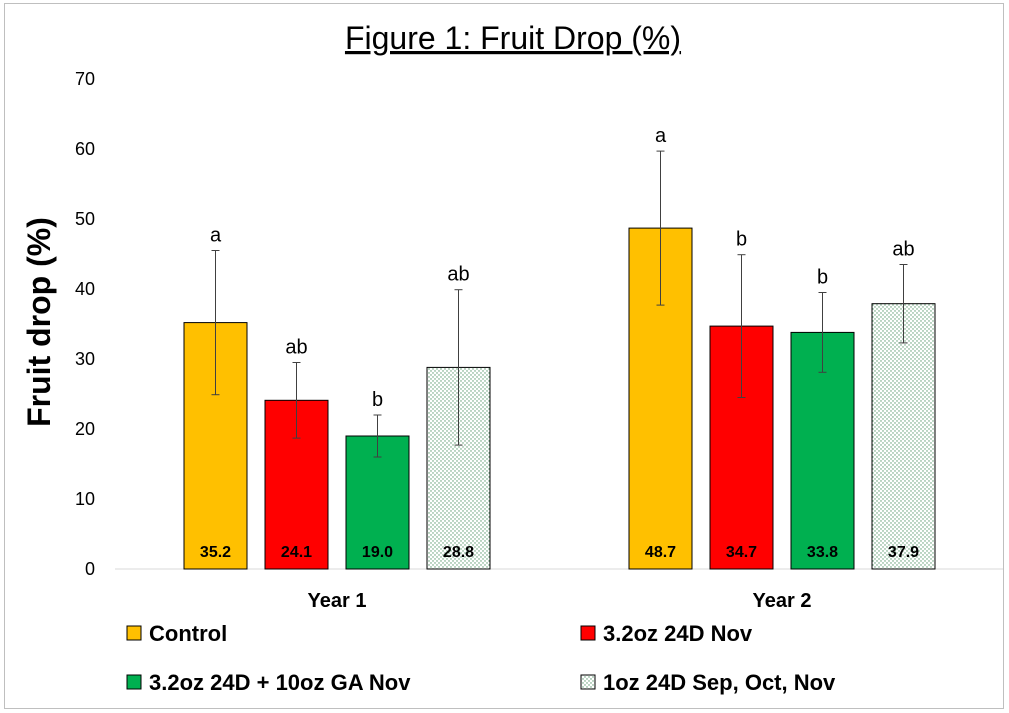  What do you see at coordinates (215, 552) in the screenshot?
I see `data-label: 35.2` at bounding box center [215, 552].